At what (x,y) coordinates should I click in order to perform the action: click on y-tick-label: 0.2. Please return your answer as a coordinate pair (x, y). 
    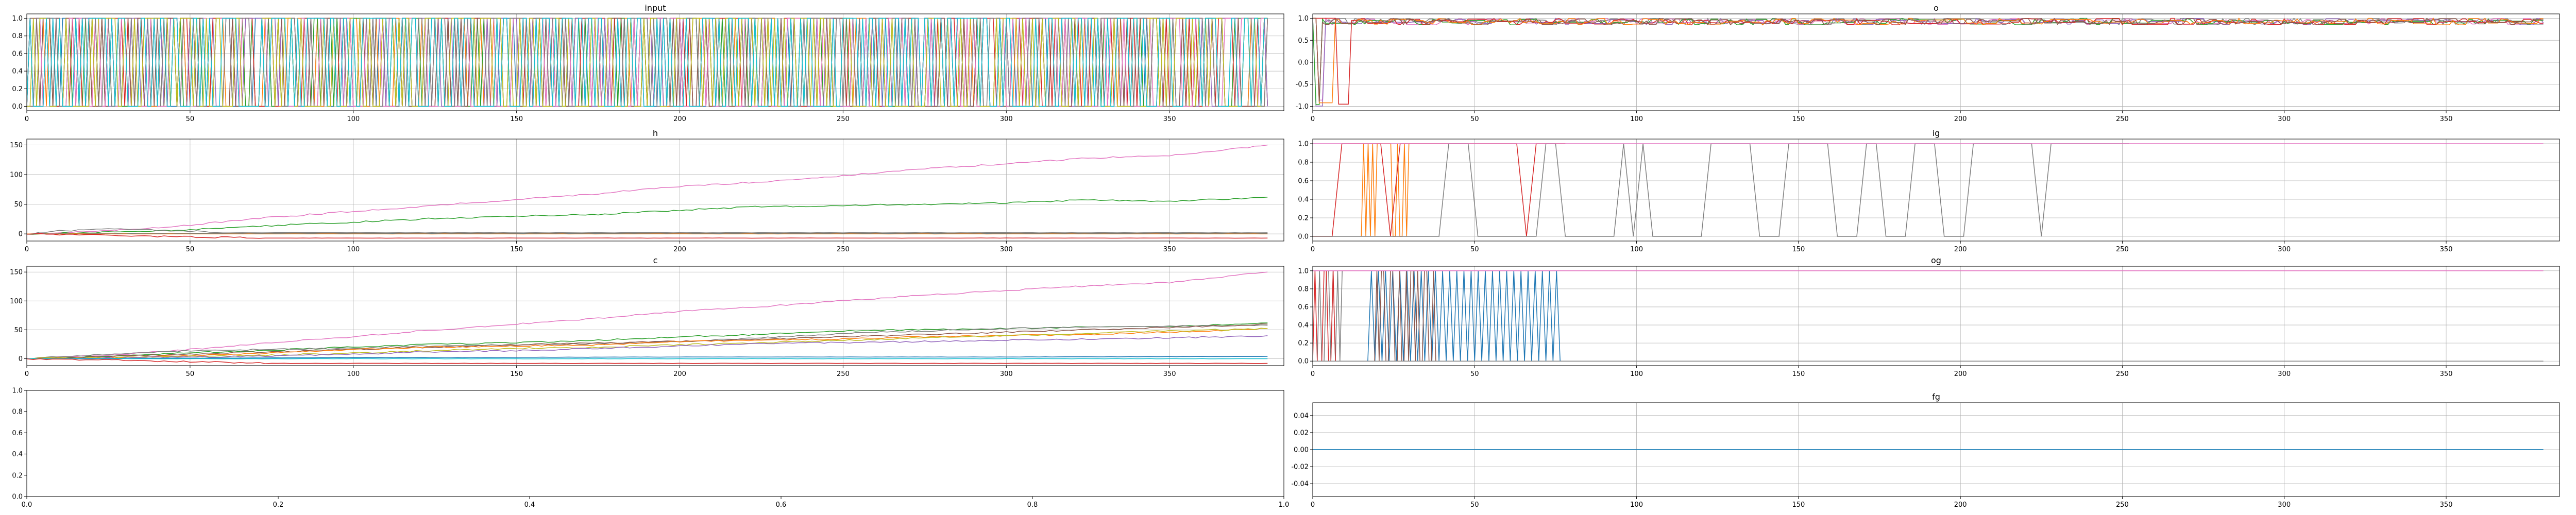
    Looking at the image, I should click on (17, 476).